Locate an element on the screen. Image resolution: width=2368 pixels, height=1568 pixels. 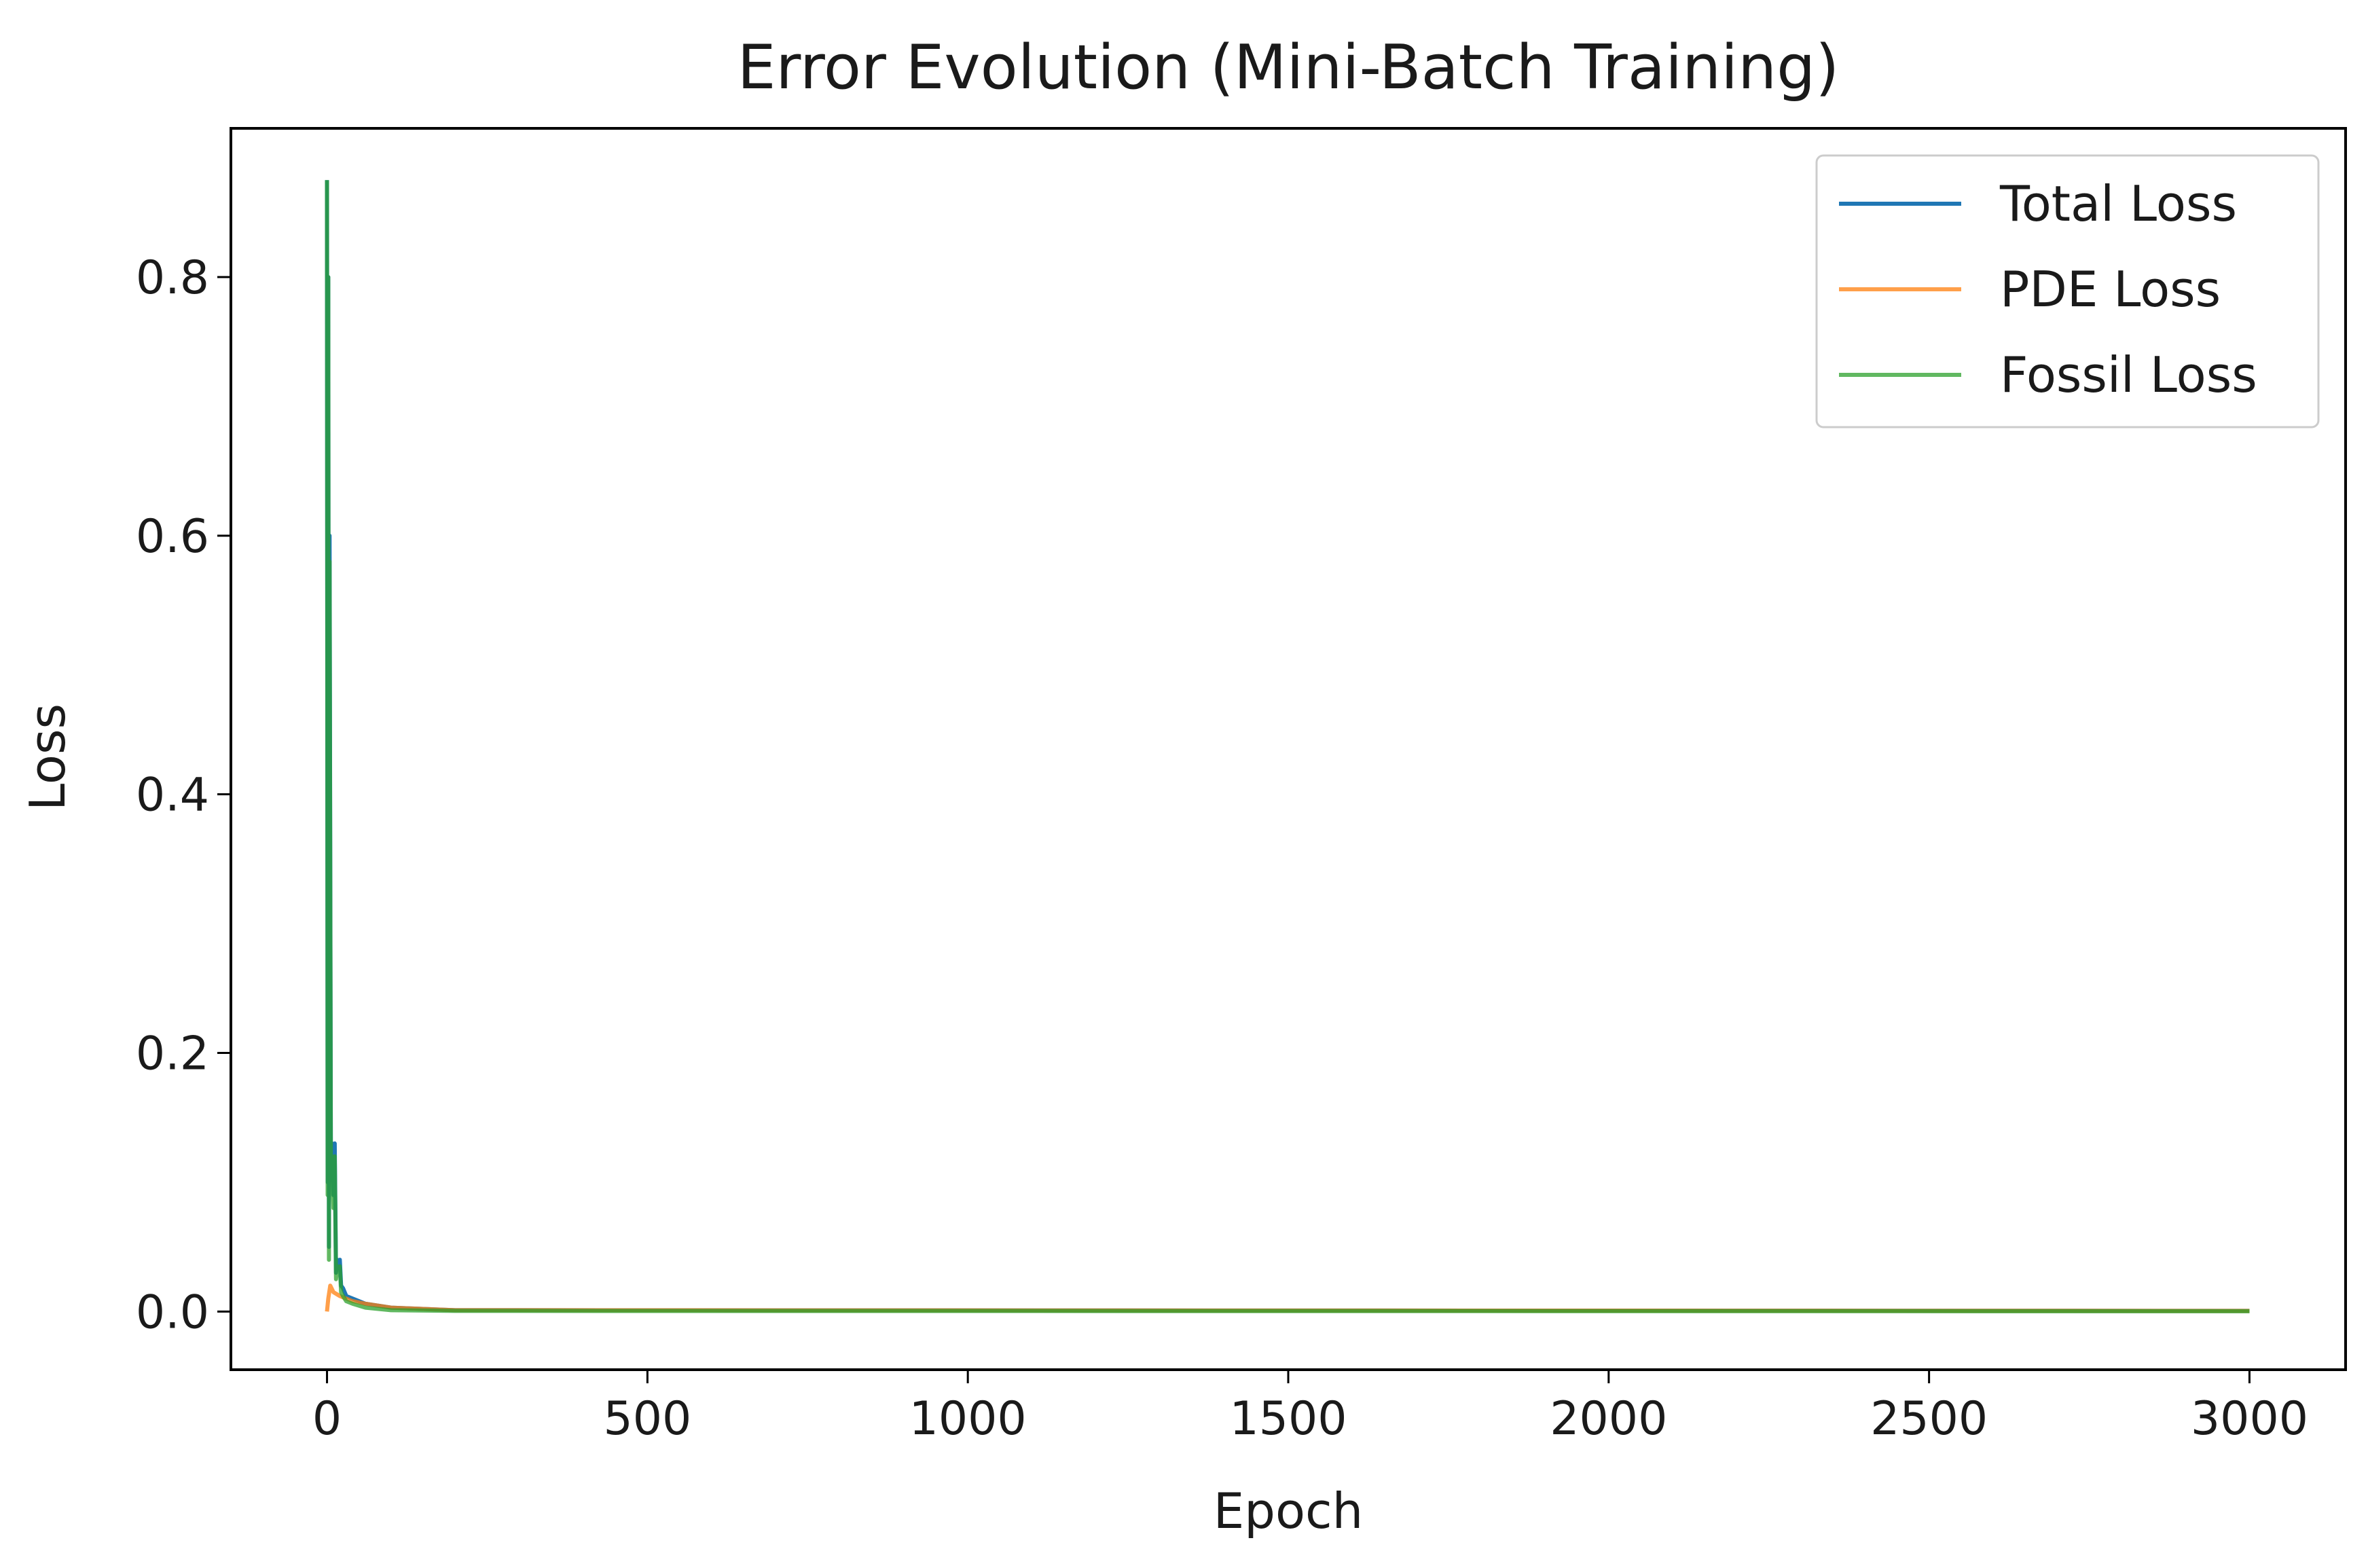
x-tick-label: 0 is located at coordinates (327, 1419).